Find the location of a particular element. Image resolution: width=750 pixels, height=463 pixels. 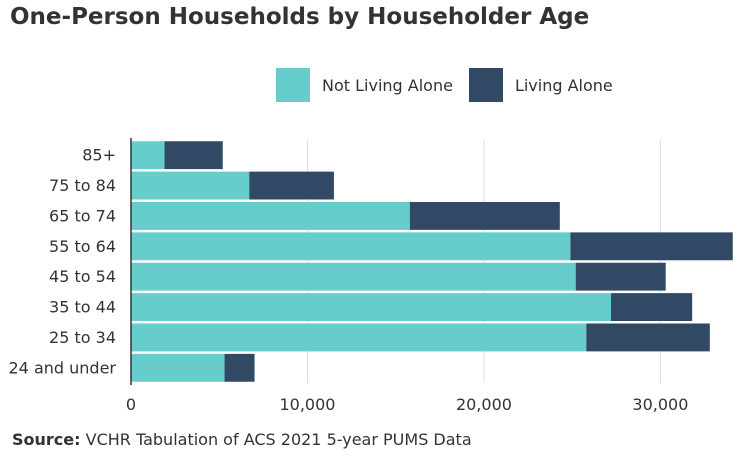

x-tick-label: 0 is located at coordinates (131, 404).